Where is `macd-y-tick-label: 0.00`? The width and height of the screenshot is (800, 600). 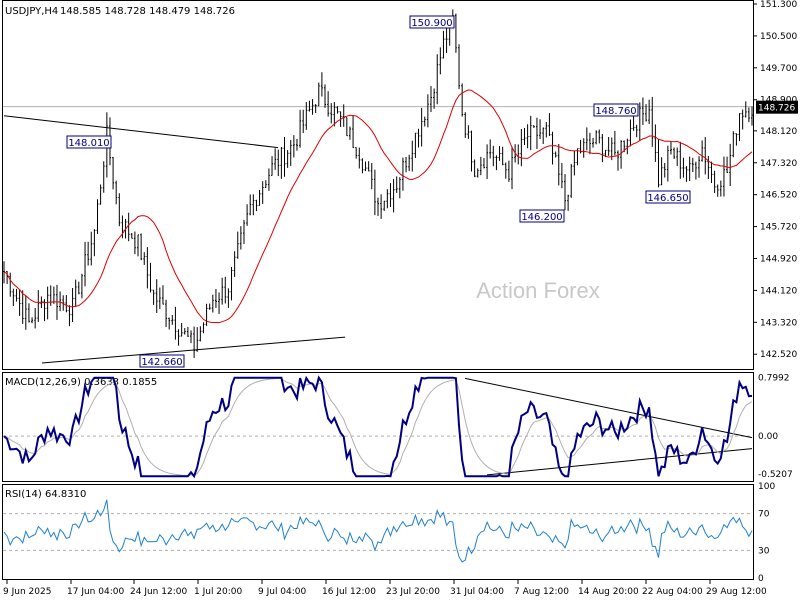 macd-y-tick-label: 0.00 is located at coordinates (768, 437).